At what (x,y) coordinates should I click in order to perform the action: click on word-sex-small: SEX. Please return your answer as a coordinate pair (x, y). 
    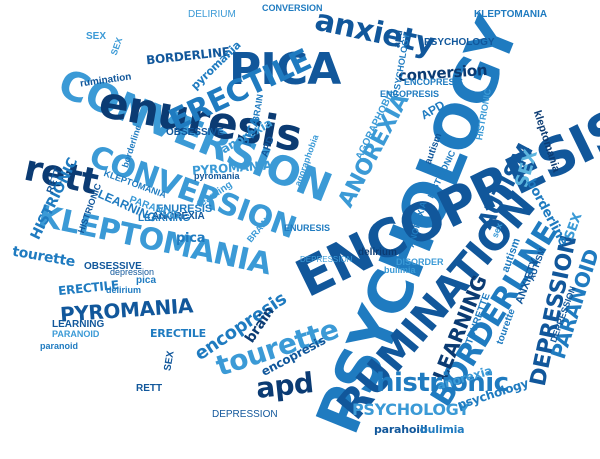
    Looking at the image, I should click on (169, 361).